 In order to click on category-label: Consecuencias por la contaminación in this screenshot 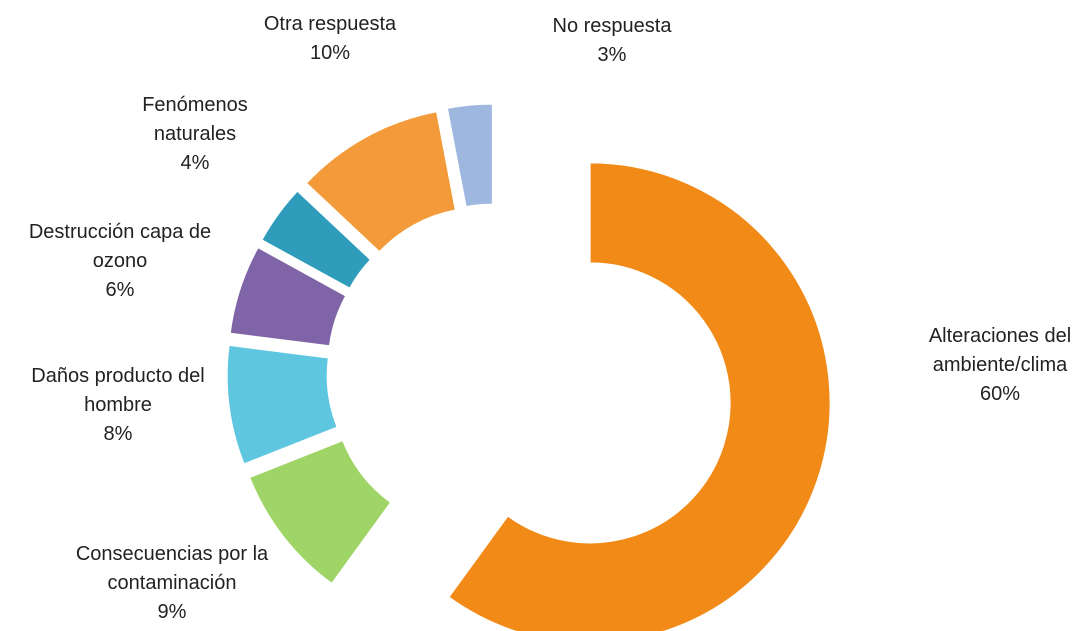, I will do `click(172, 568)`.